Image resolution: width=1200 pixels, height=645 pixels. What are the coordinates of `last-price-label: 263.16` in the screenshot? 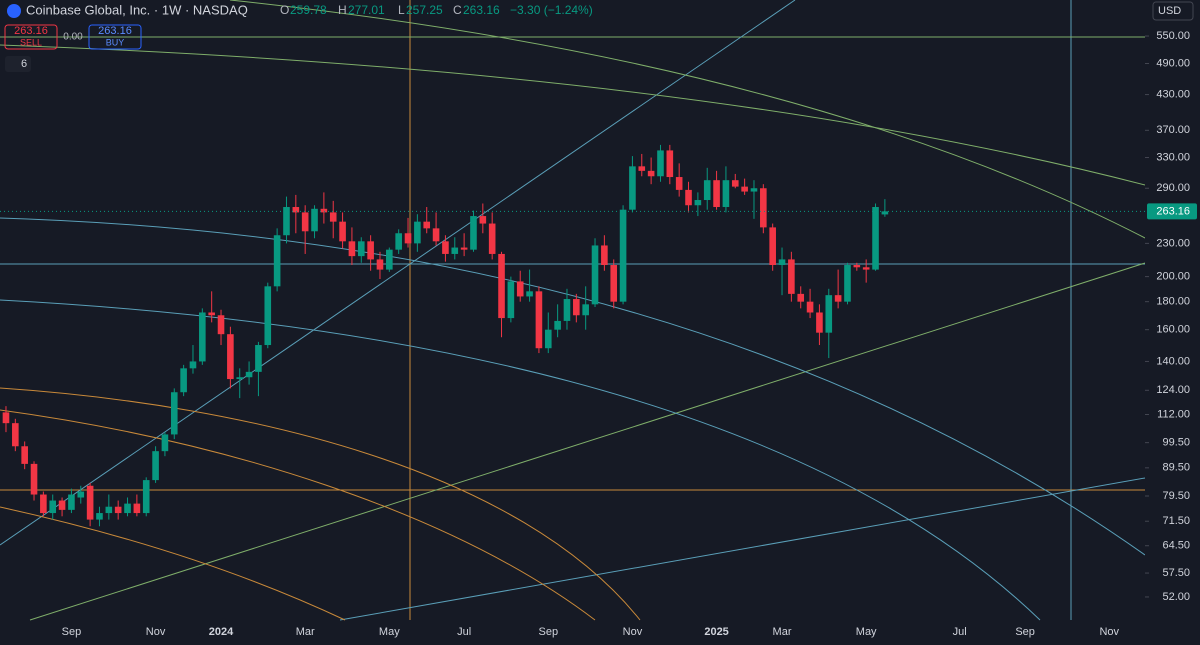 It's located at (1173, 211).